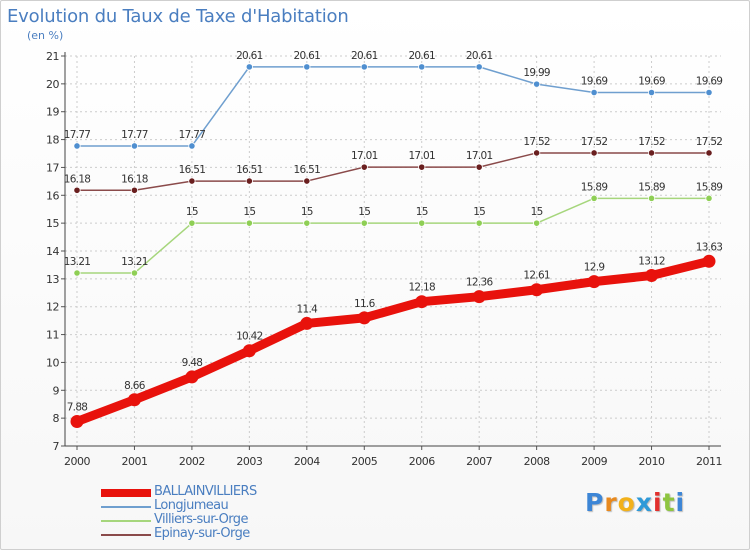 The height and width of the screenshot is (551, 750). I want to click on data-label-epinay-sur-orge: 16.18, so click(134, 179).